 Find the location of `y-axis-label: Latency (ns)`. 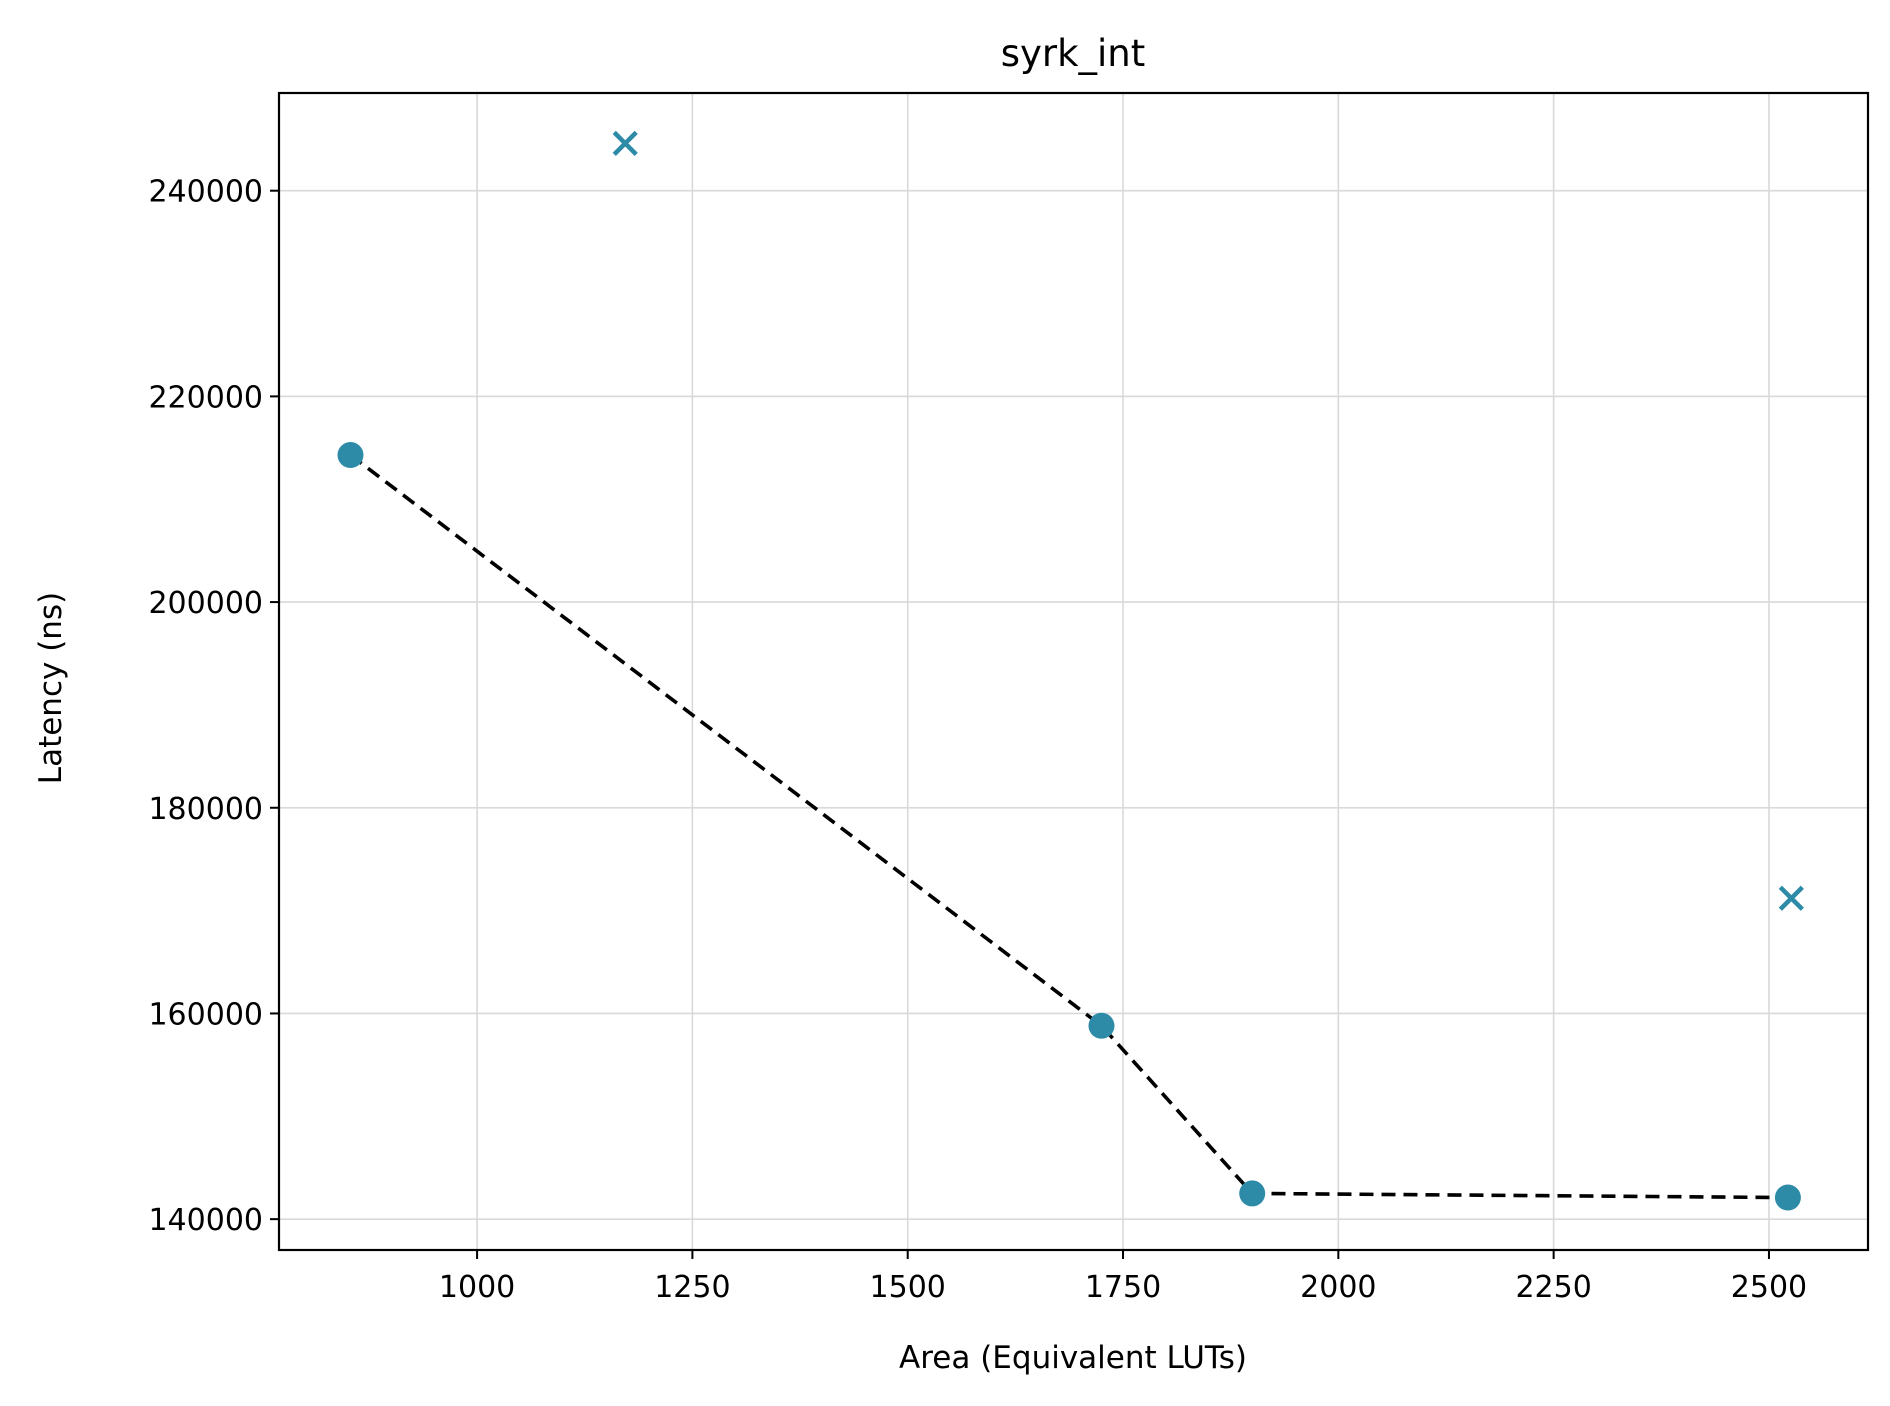

y-axis-label: Latency (ns) is located at coordinates (51, 688).